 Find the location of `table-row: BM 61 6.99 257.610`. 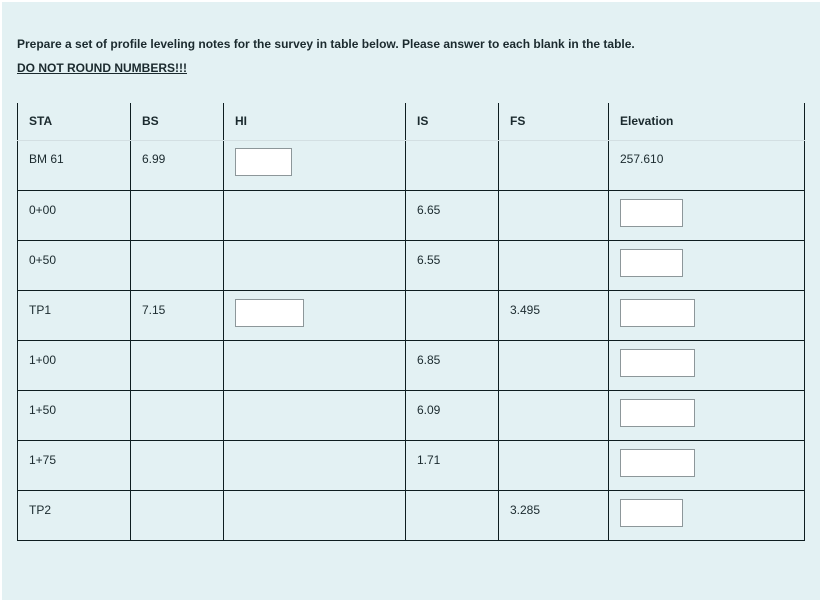

table-row: BM 61 6.99 257.610 is located at coordinates (411, 165).